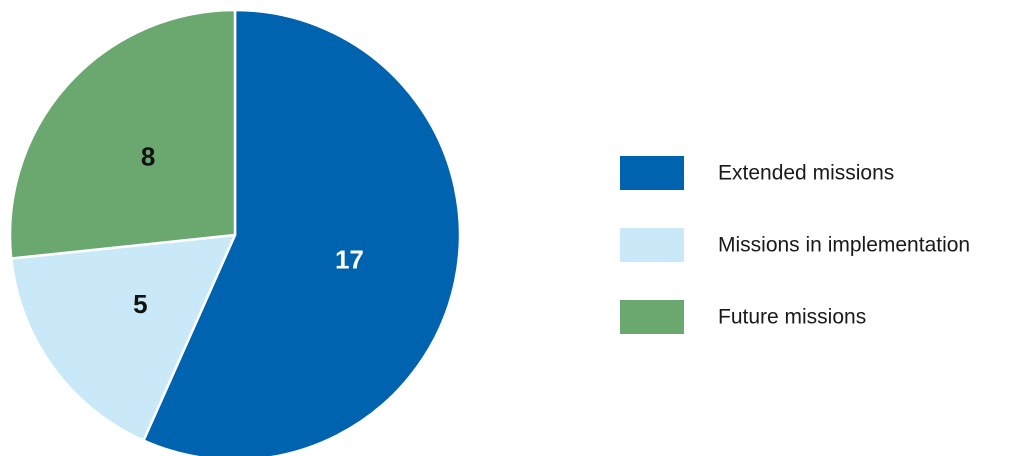 The width and height of the screenshot is (1019, 456). What do you see at coordinates (652, 317) in the screenshot?
I see `legend-swatch-future-missions` at bounding box center [652, 317].